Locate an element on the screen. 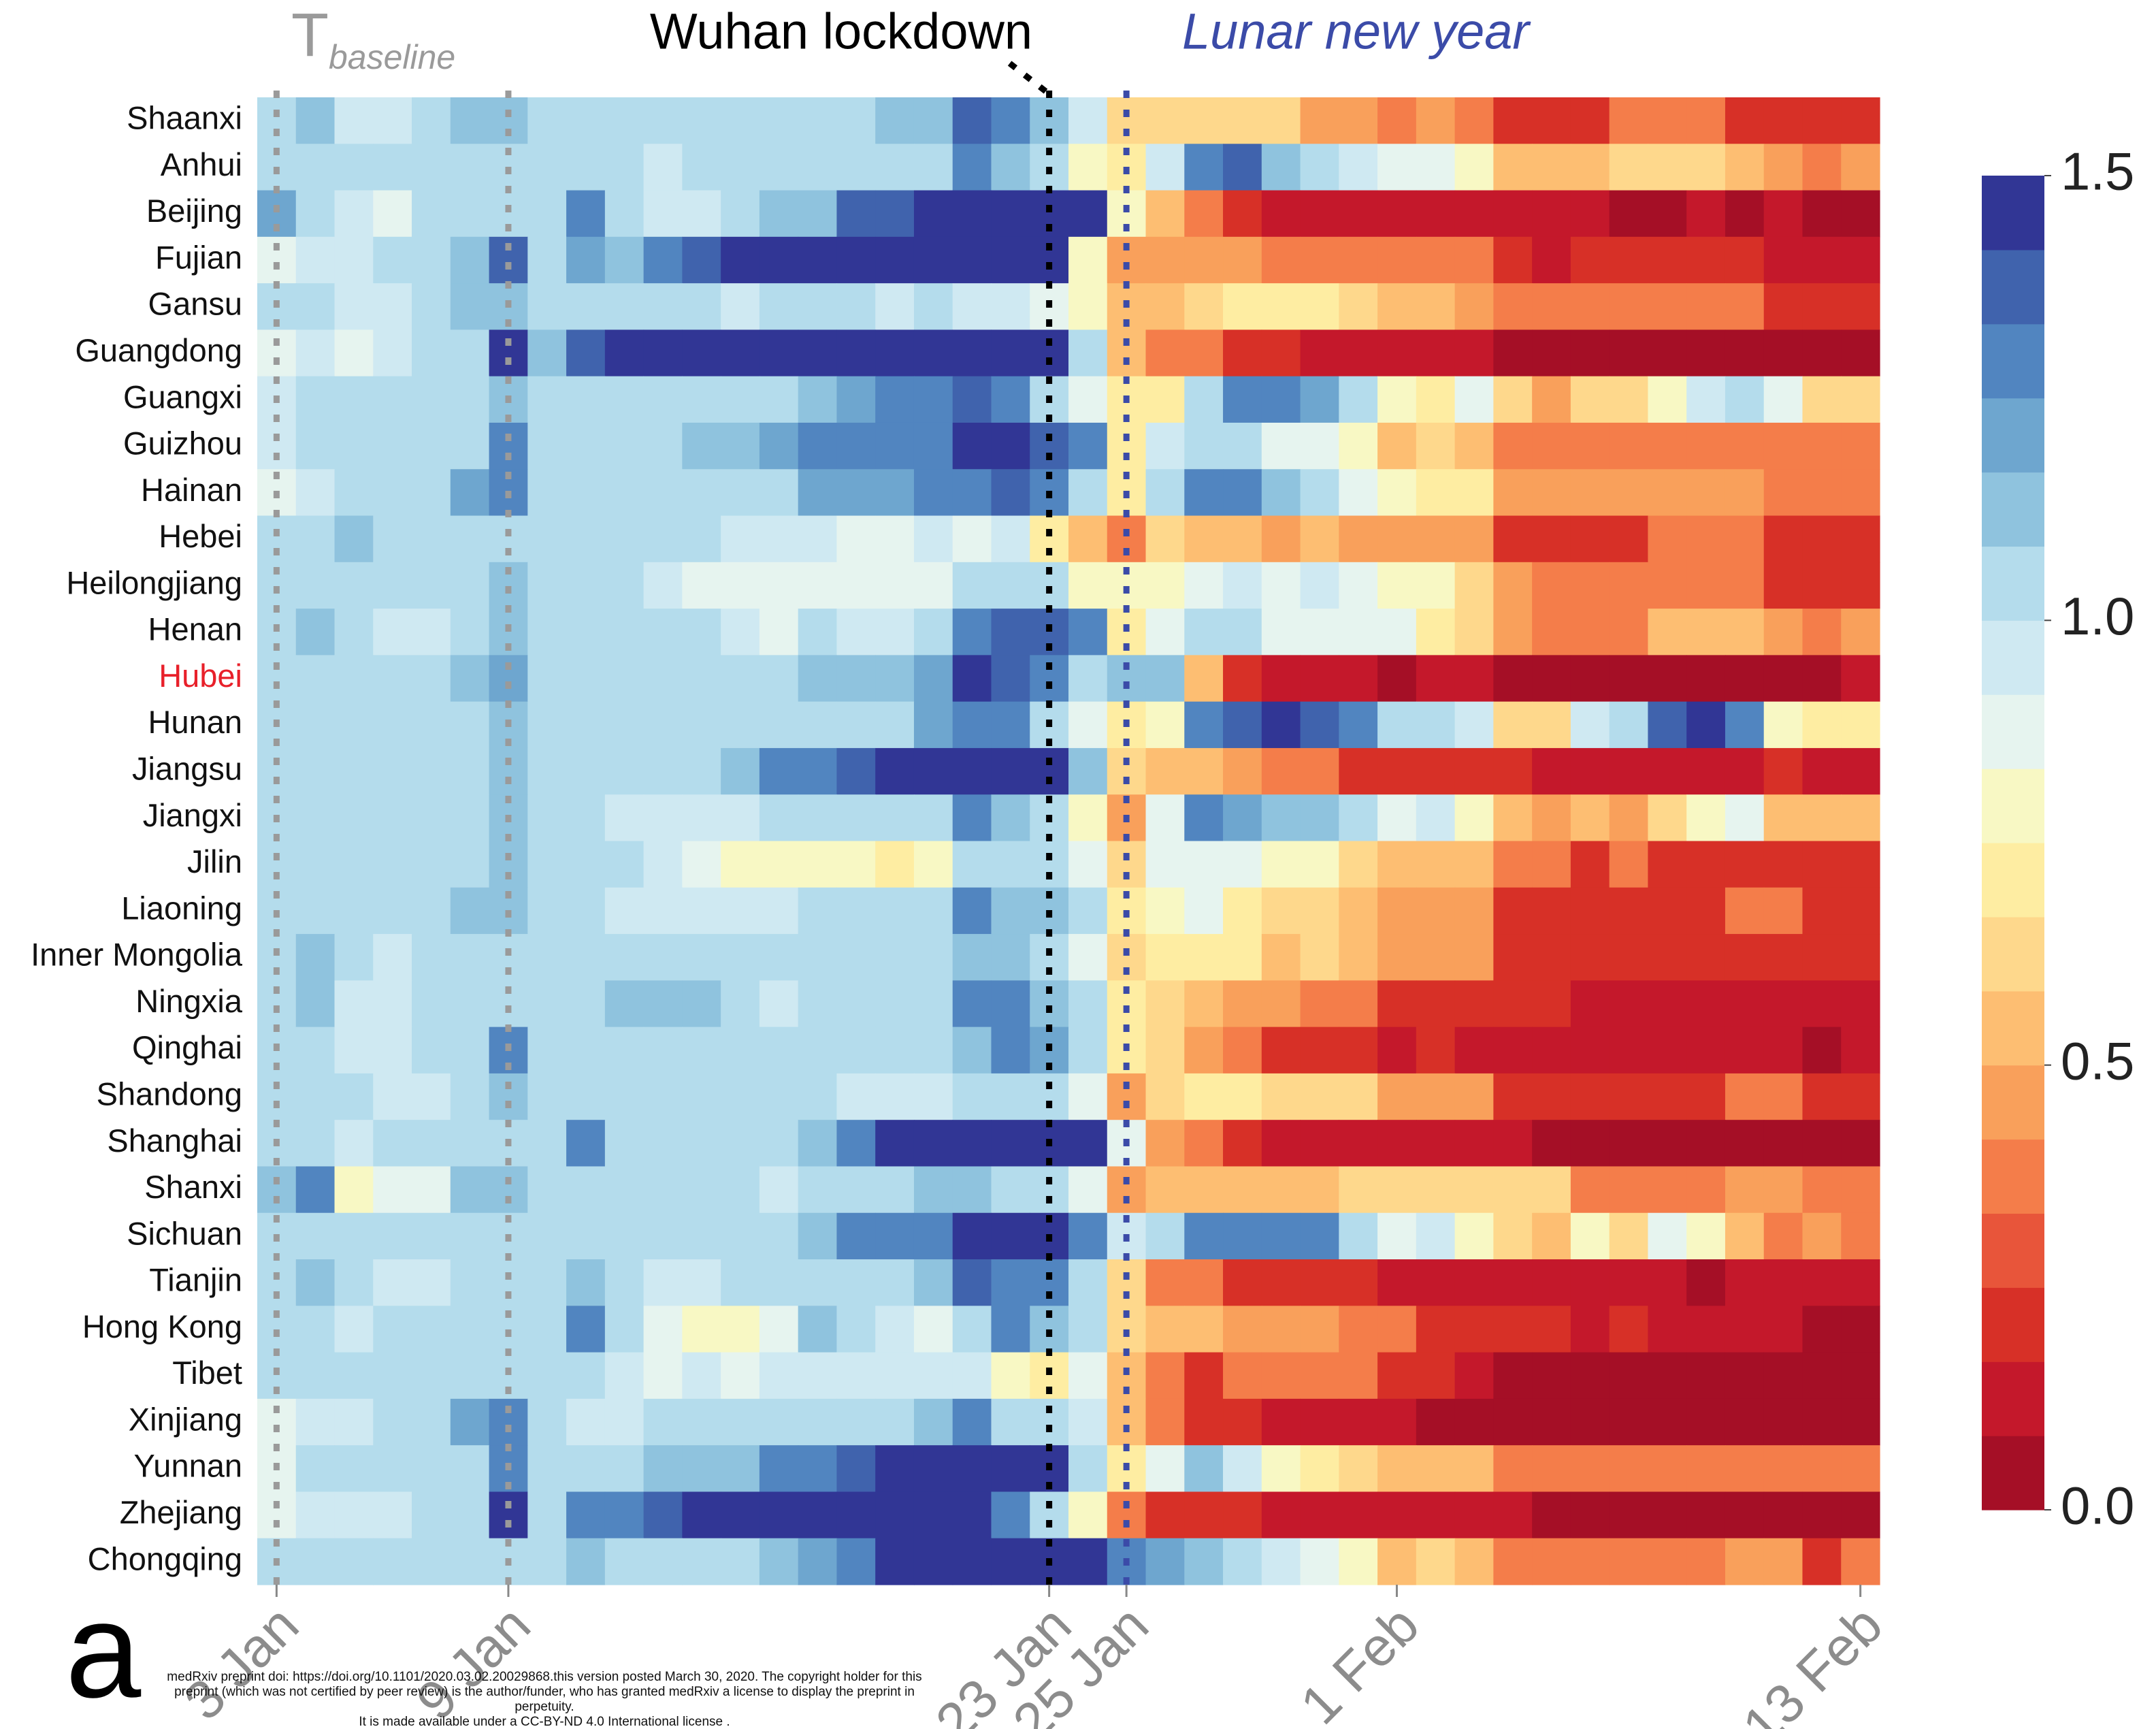 The width and height of the screenshot is (2156, 1729). row-label: Tianjin is located at coordinates (195, 1280).